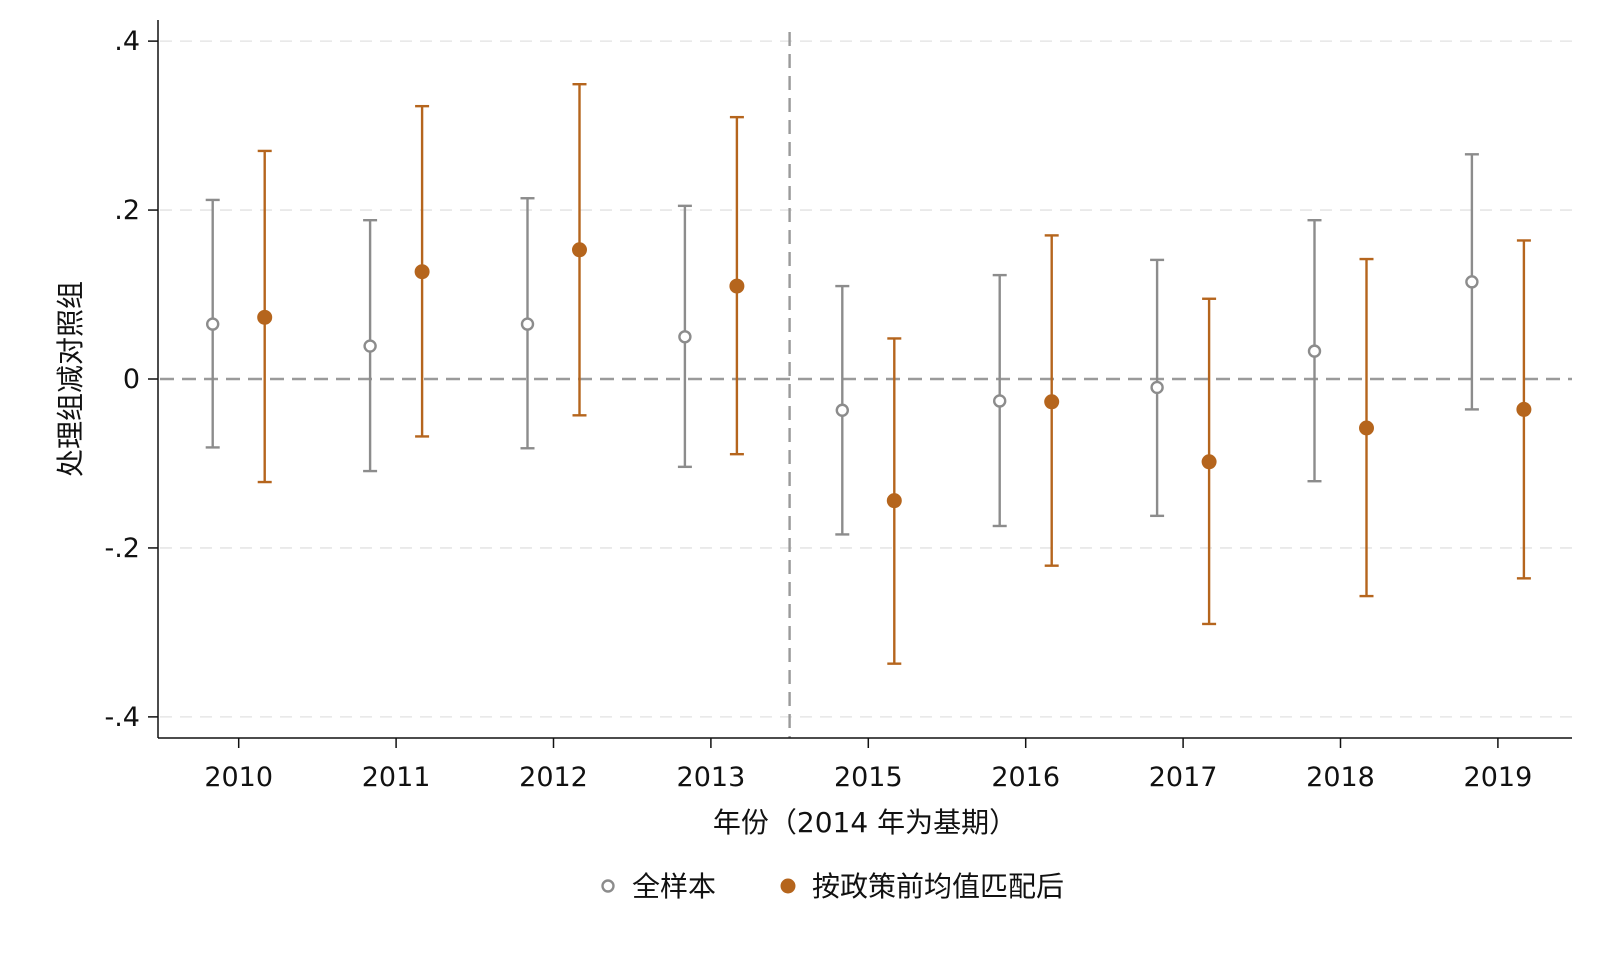  What do you see at coordinates (122, 548) in the screenshot?
I see `y-tick-label: -.2` at bounding box center [122, 548].